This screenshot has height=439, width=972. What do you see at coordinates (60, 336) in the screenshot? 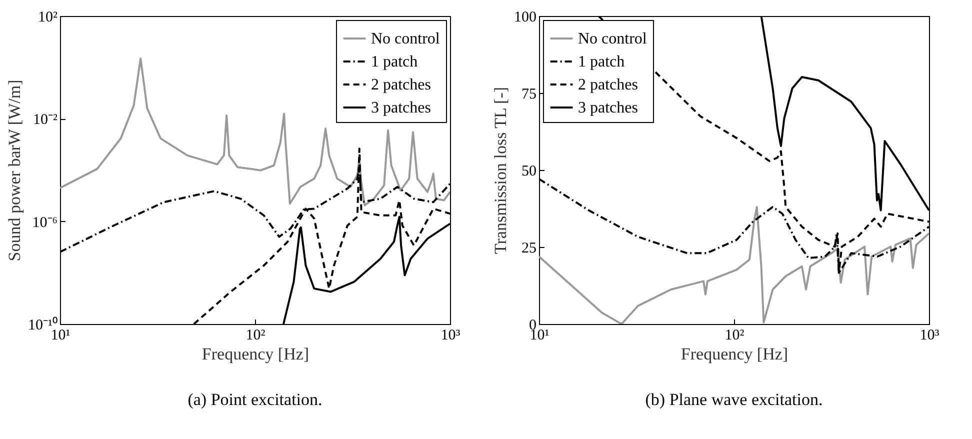
I see `x-tick-label: 10¹` at bounding box center [60, 336].